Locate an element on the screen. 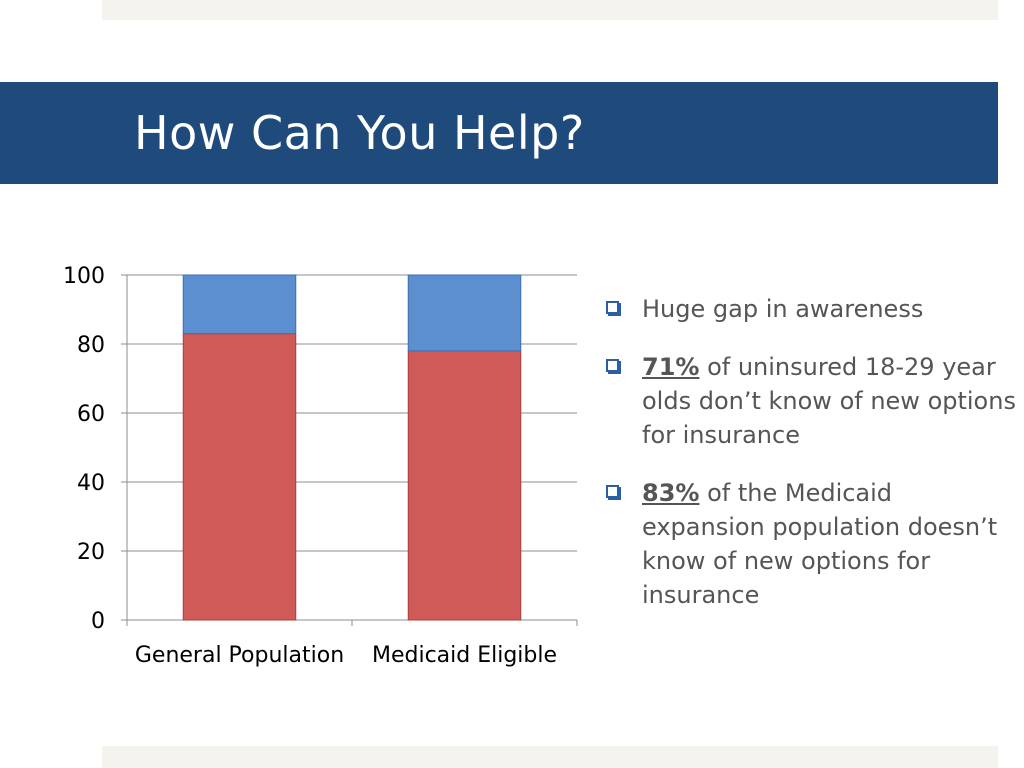  title-bar is located at coordinates (499, 133).